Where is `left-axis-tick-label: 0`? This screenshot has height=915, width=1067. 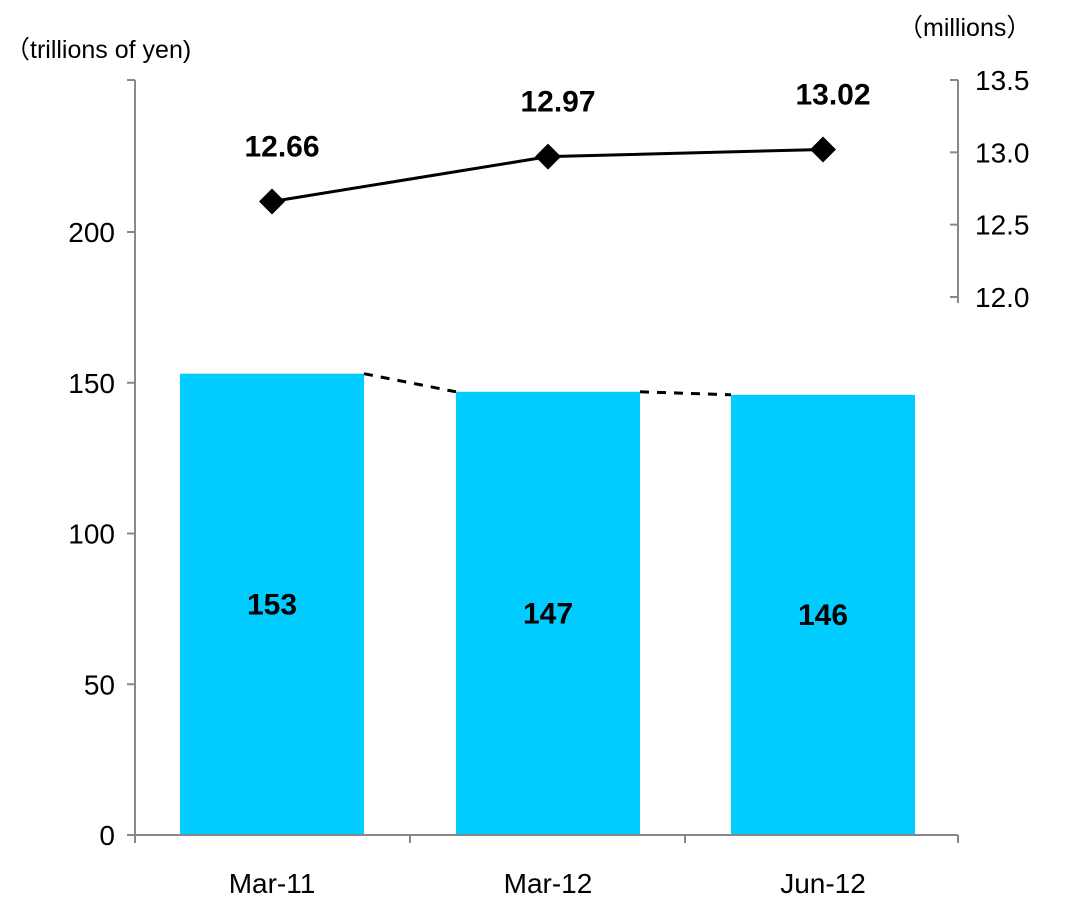
left-axis-tick-label: 0 is located at coordinates (107, 835).